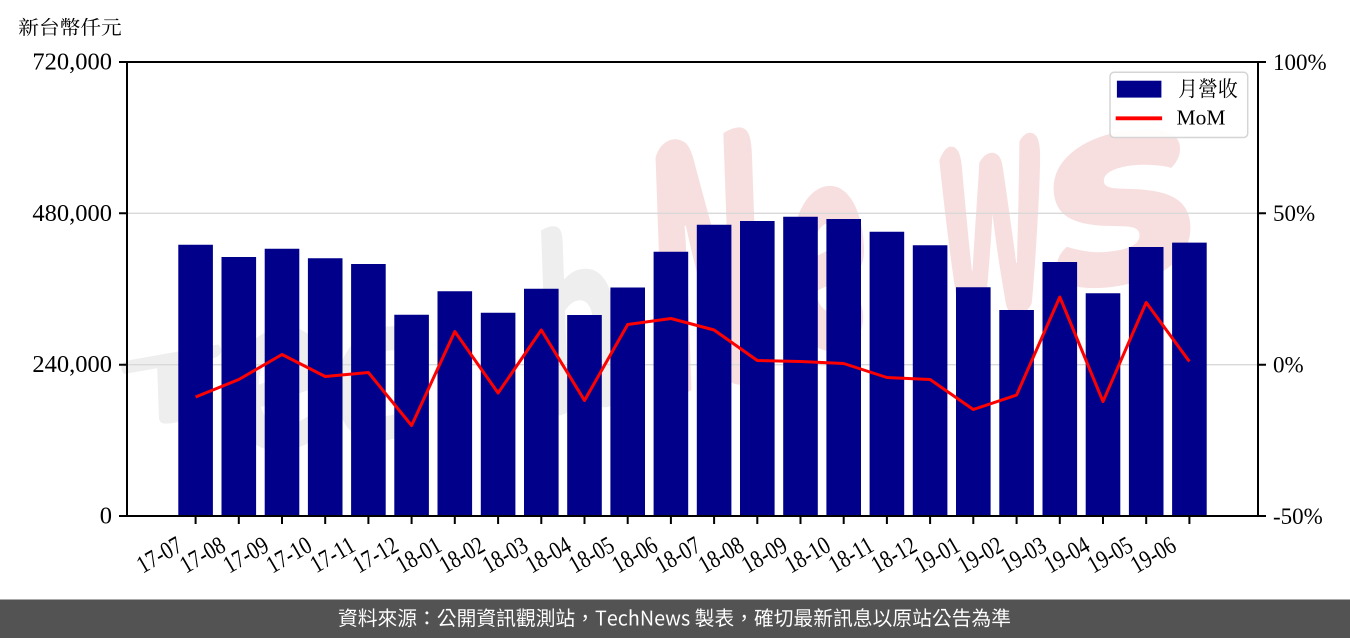  What do you see at coordinates (1294, 213) in the screenshot?
I see `svg-text: 50%` at bounding box center [1294, 213].